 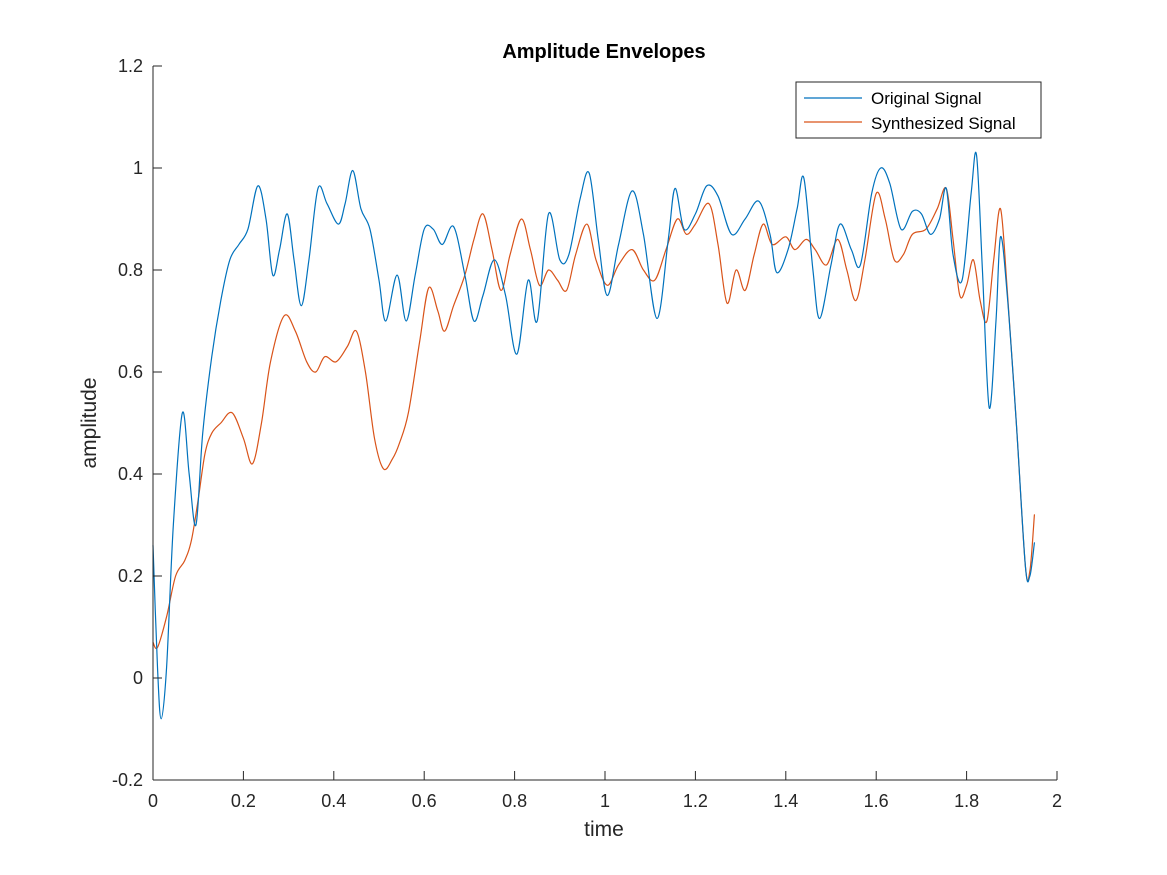 What do you see at coordinates (926, 98) in the screenshot?
I see `legend-label-original-signal: Original Signal` at bounding box center [926, 98].